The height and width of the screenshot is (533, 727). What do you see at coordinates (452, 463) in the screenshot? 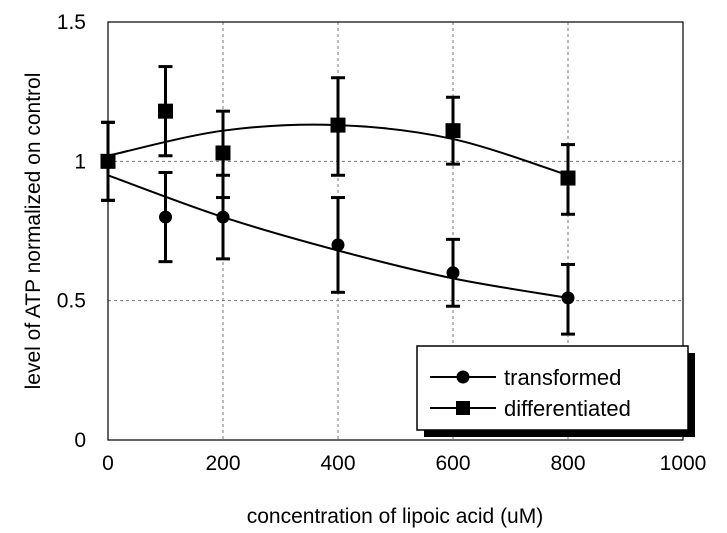
I see `x-tick-label: 600` at bounding box center [452, 463].